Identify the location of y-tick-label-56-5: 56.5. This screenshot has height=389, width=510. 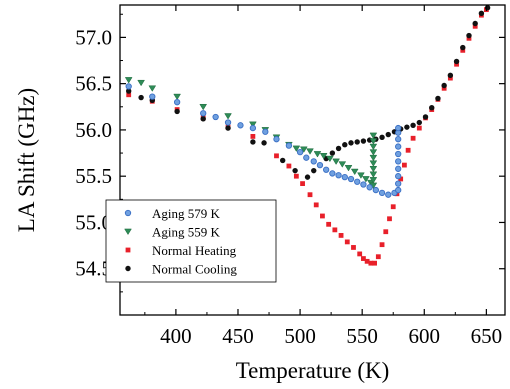
(93, 84).